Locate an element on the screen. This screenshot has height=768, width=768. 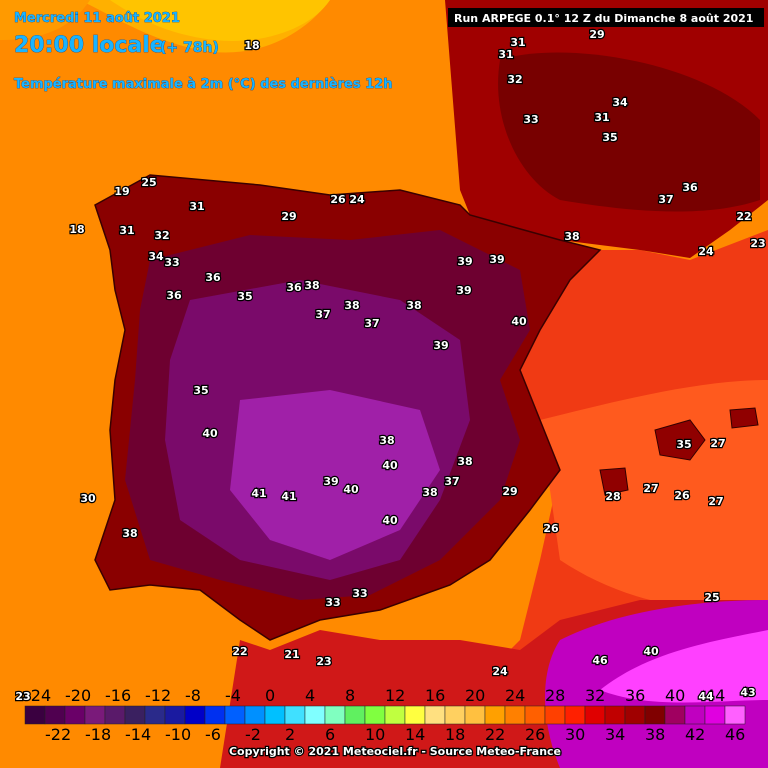
colorbar-tick: 8 is located at coordinates (350, 695).